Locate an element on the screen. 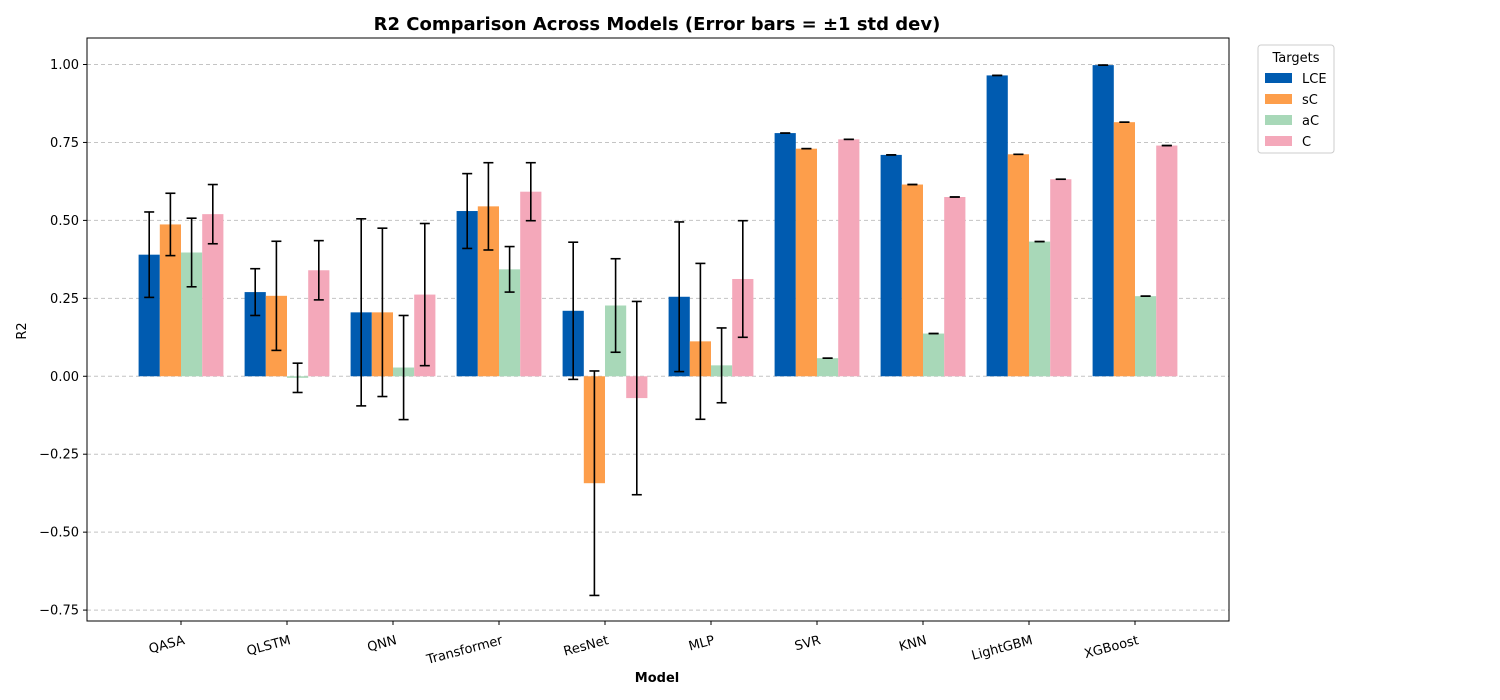  legend: Targets LCE sC aC C is located at coordinates (1296, 99).